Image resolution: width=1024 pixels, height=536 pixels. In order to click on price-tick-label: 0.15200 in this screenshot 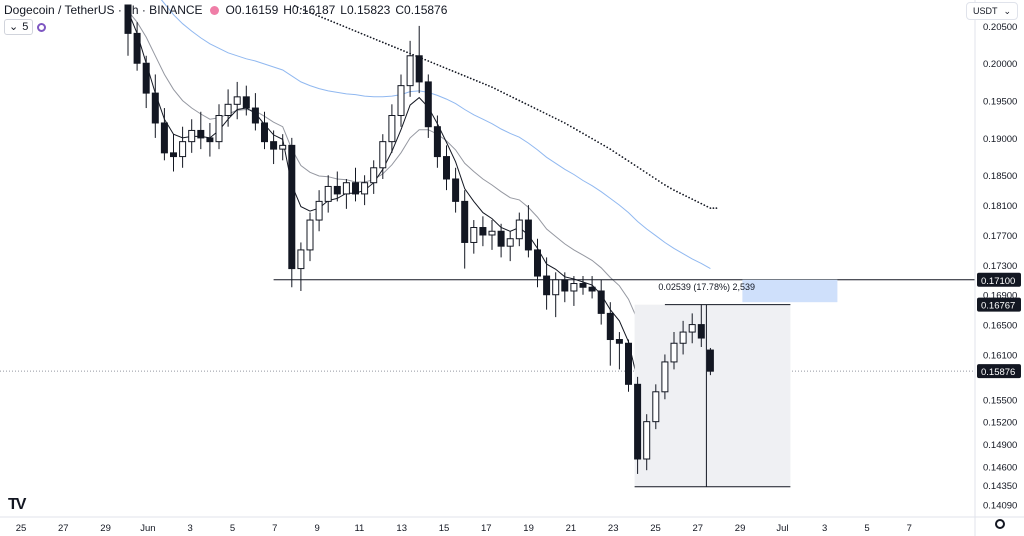, I will do `click(1000, 423)`.